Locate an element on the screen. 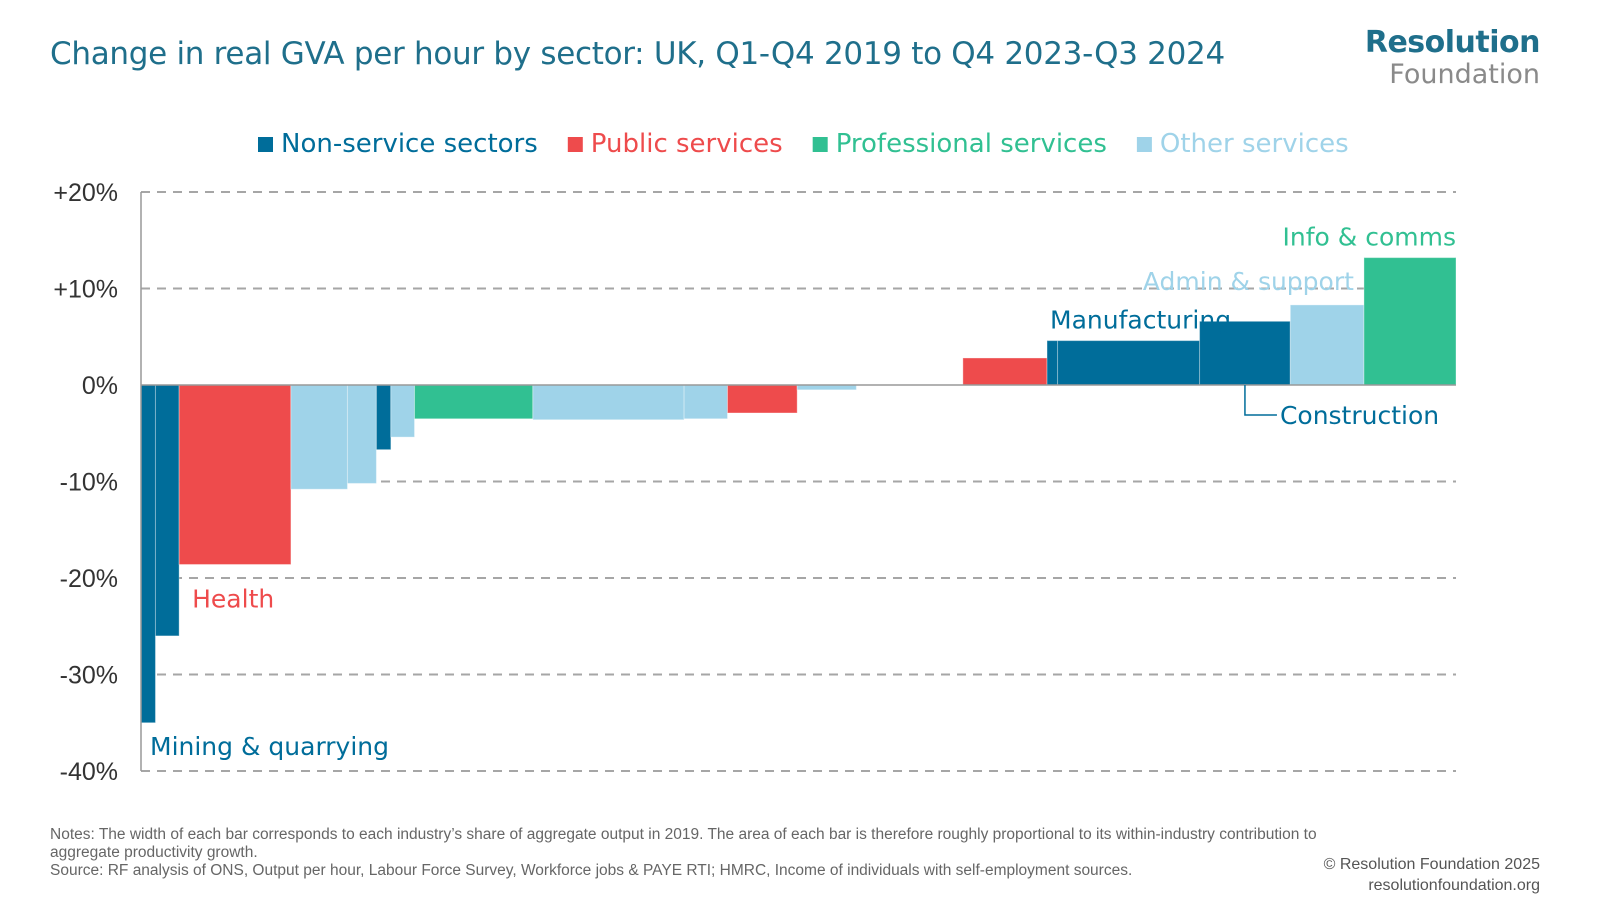  legend-label-public-services: Public services is located at coordinates (687, 144).